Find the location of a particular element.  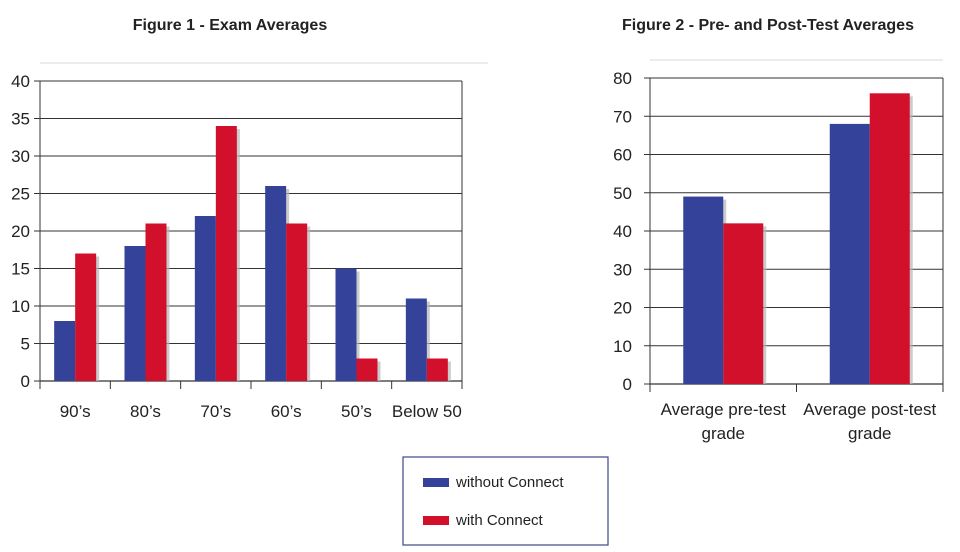

chart1-category-label: 70’s is located at coordinates (215, 411).